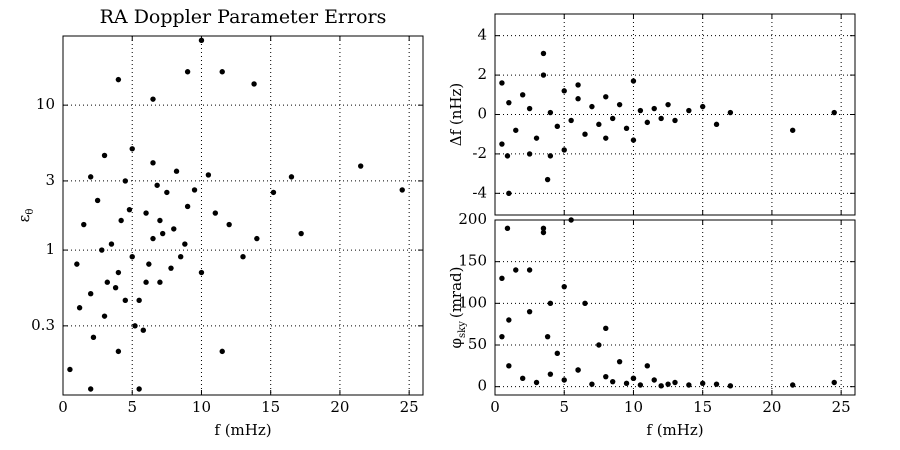  What do you see at coordinates (771, 407) in the screenshot?
I see `x-tick-label: 20` at bounding box center [771, 407].